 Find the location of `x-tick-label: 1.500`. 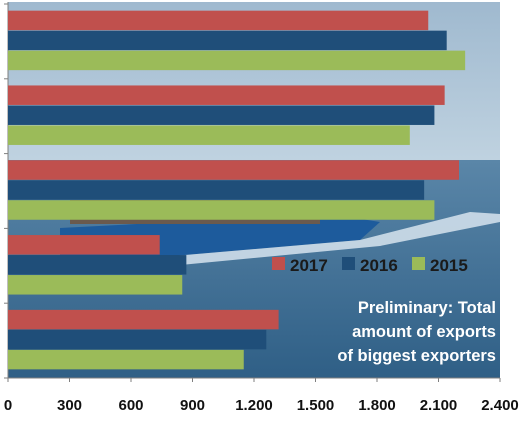

x-tick-label: 1.500 is located at coordinates (316, 405).